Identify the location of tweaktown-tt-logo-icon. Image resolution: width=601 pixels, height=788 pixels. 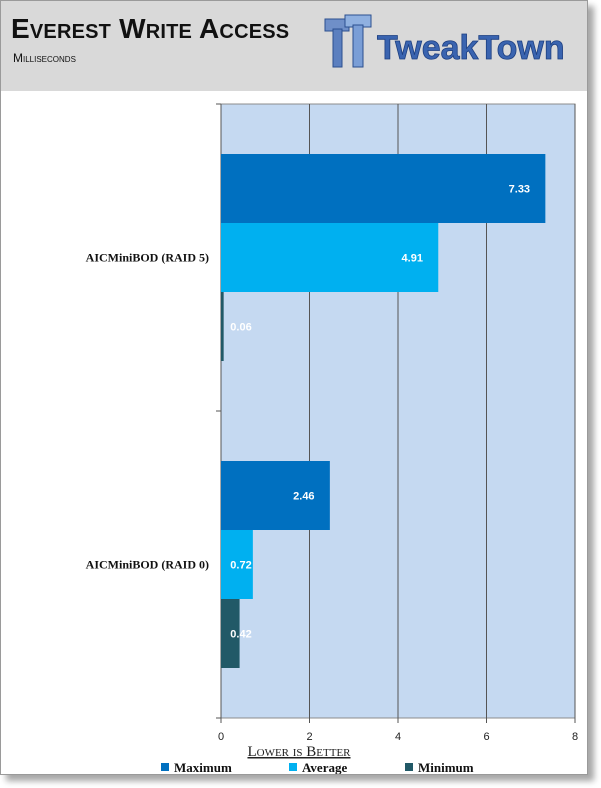
(348, 41).